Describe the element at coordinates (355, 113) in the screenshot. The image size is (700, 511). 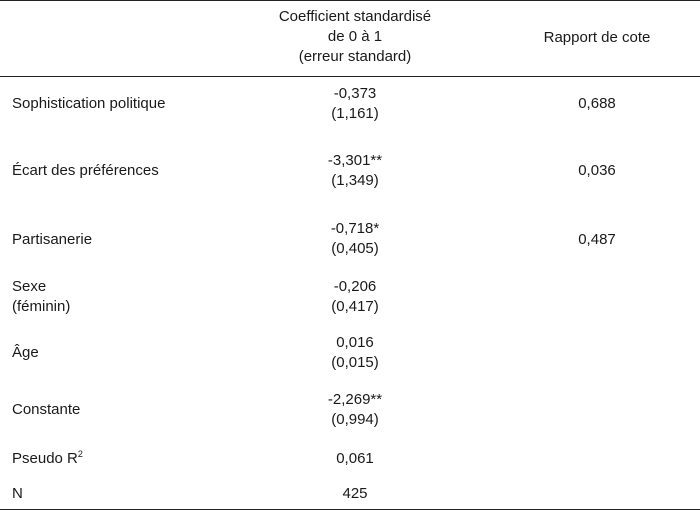
I see `standard-error-value: (1,161)` at that location.